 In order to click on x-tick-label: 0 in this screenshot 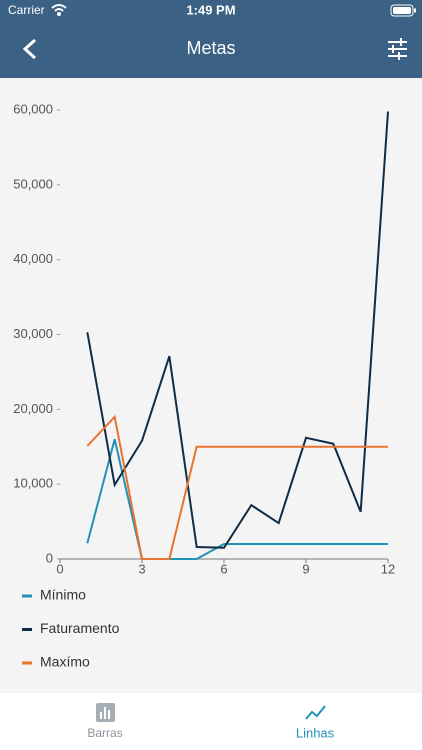, I will do `click(59, 568)`.